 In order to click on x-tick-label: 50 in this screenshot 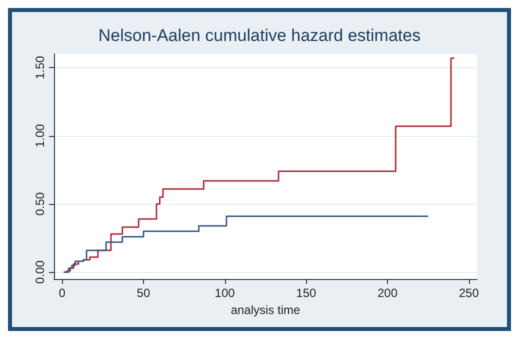, I will do `click(143, 293)`.